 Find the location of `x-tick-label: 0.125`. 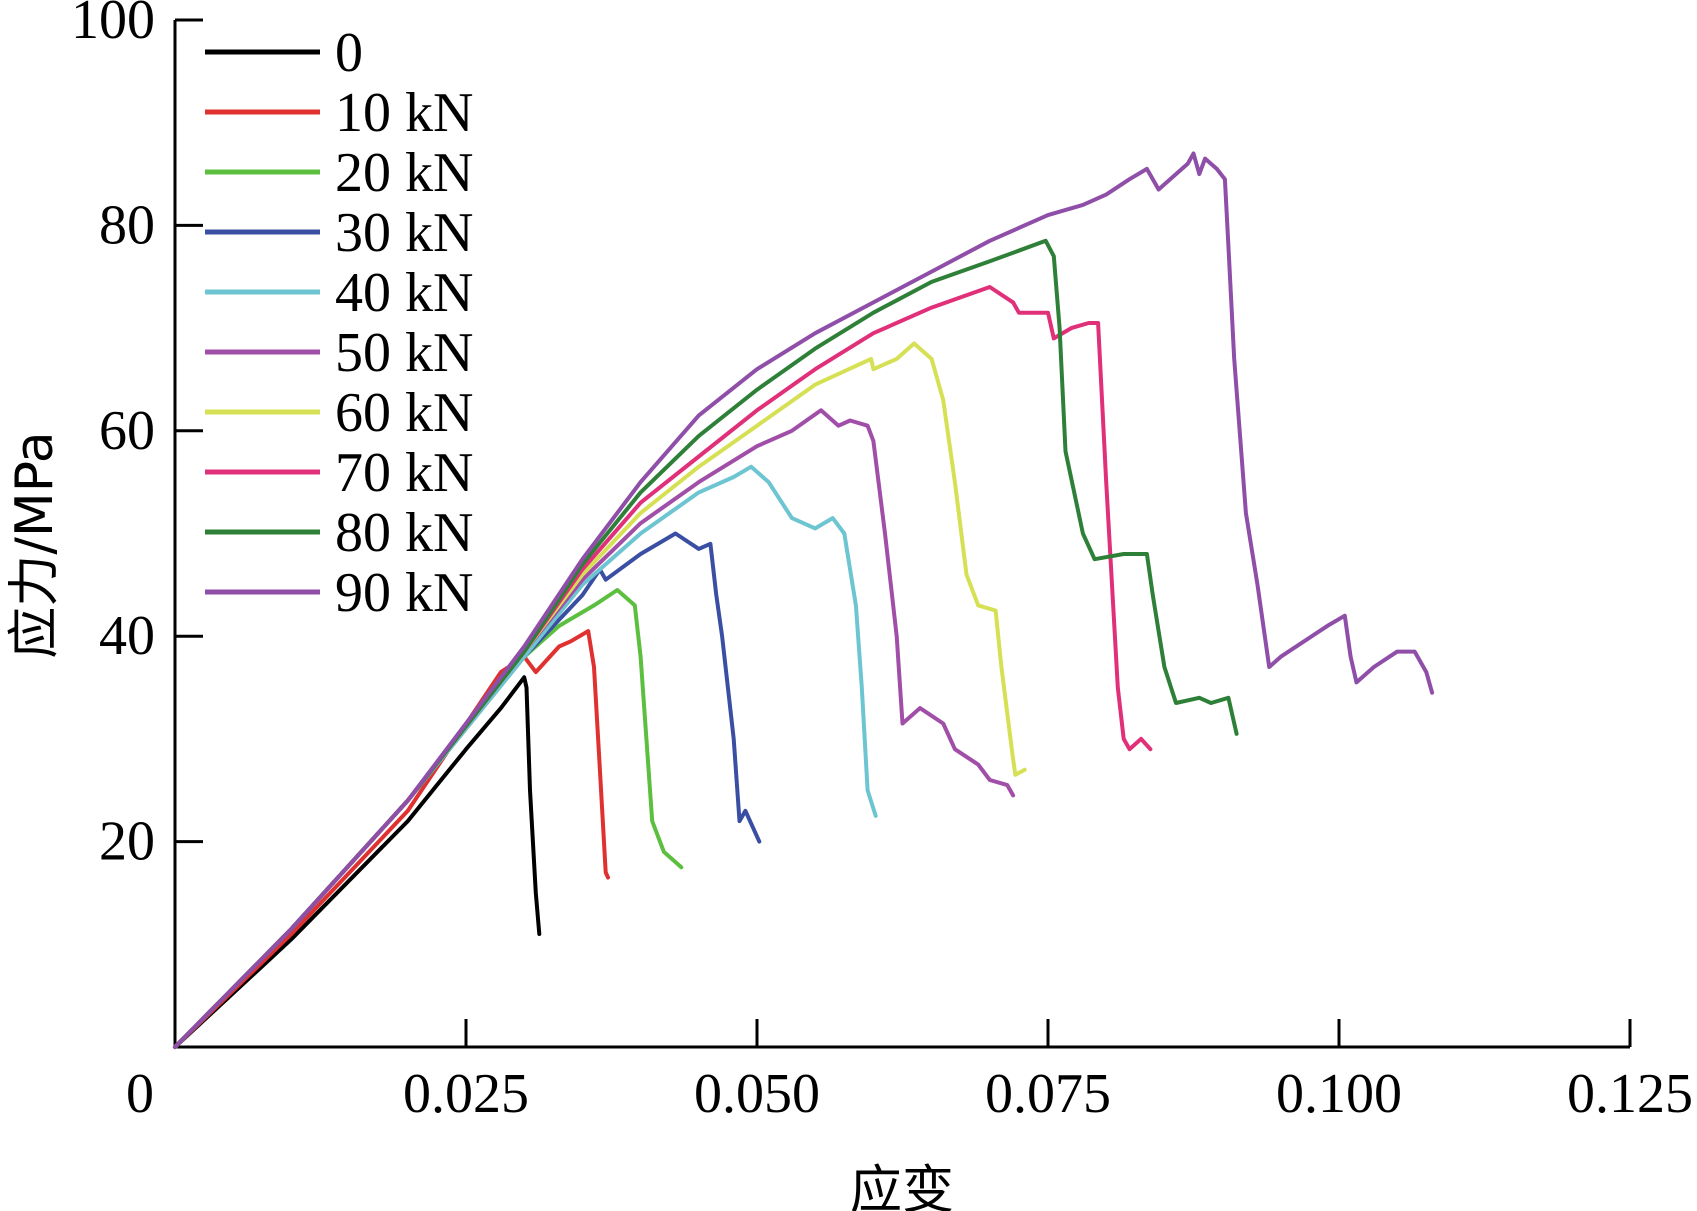

x-tick-label: 0.125 is located at coordinates (1630, 1094).